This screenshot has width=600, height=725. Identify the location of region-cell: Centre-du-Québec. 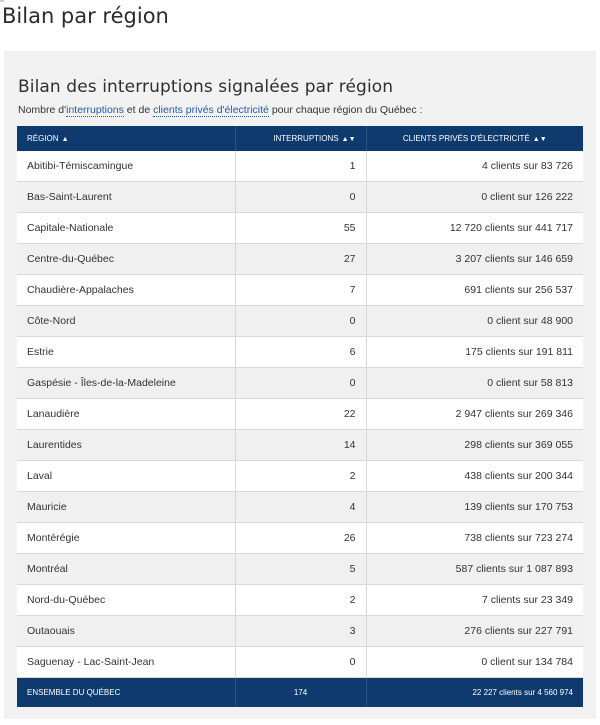
(126, 259).